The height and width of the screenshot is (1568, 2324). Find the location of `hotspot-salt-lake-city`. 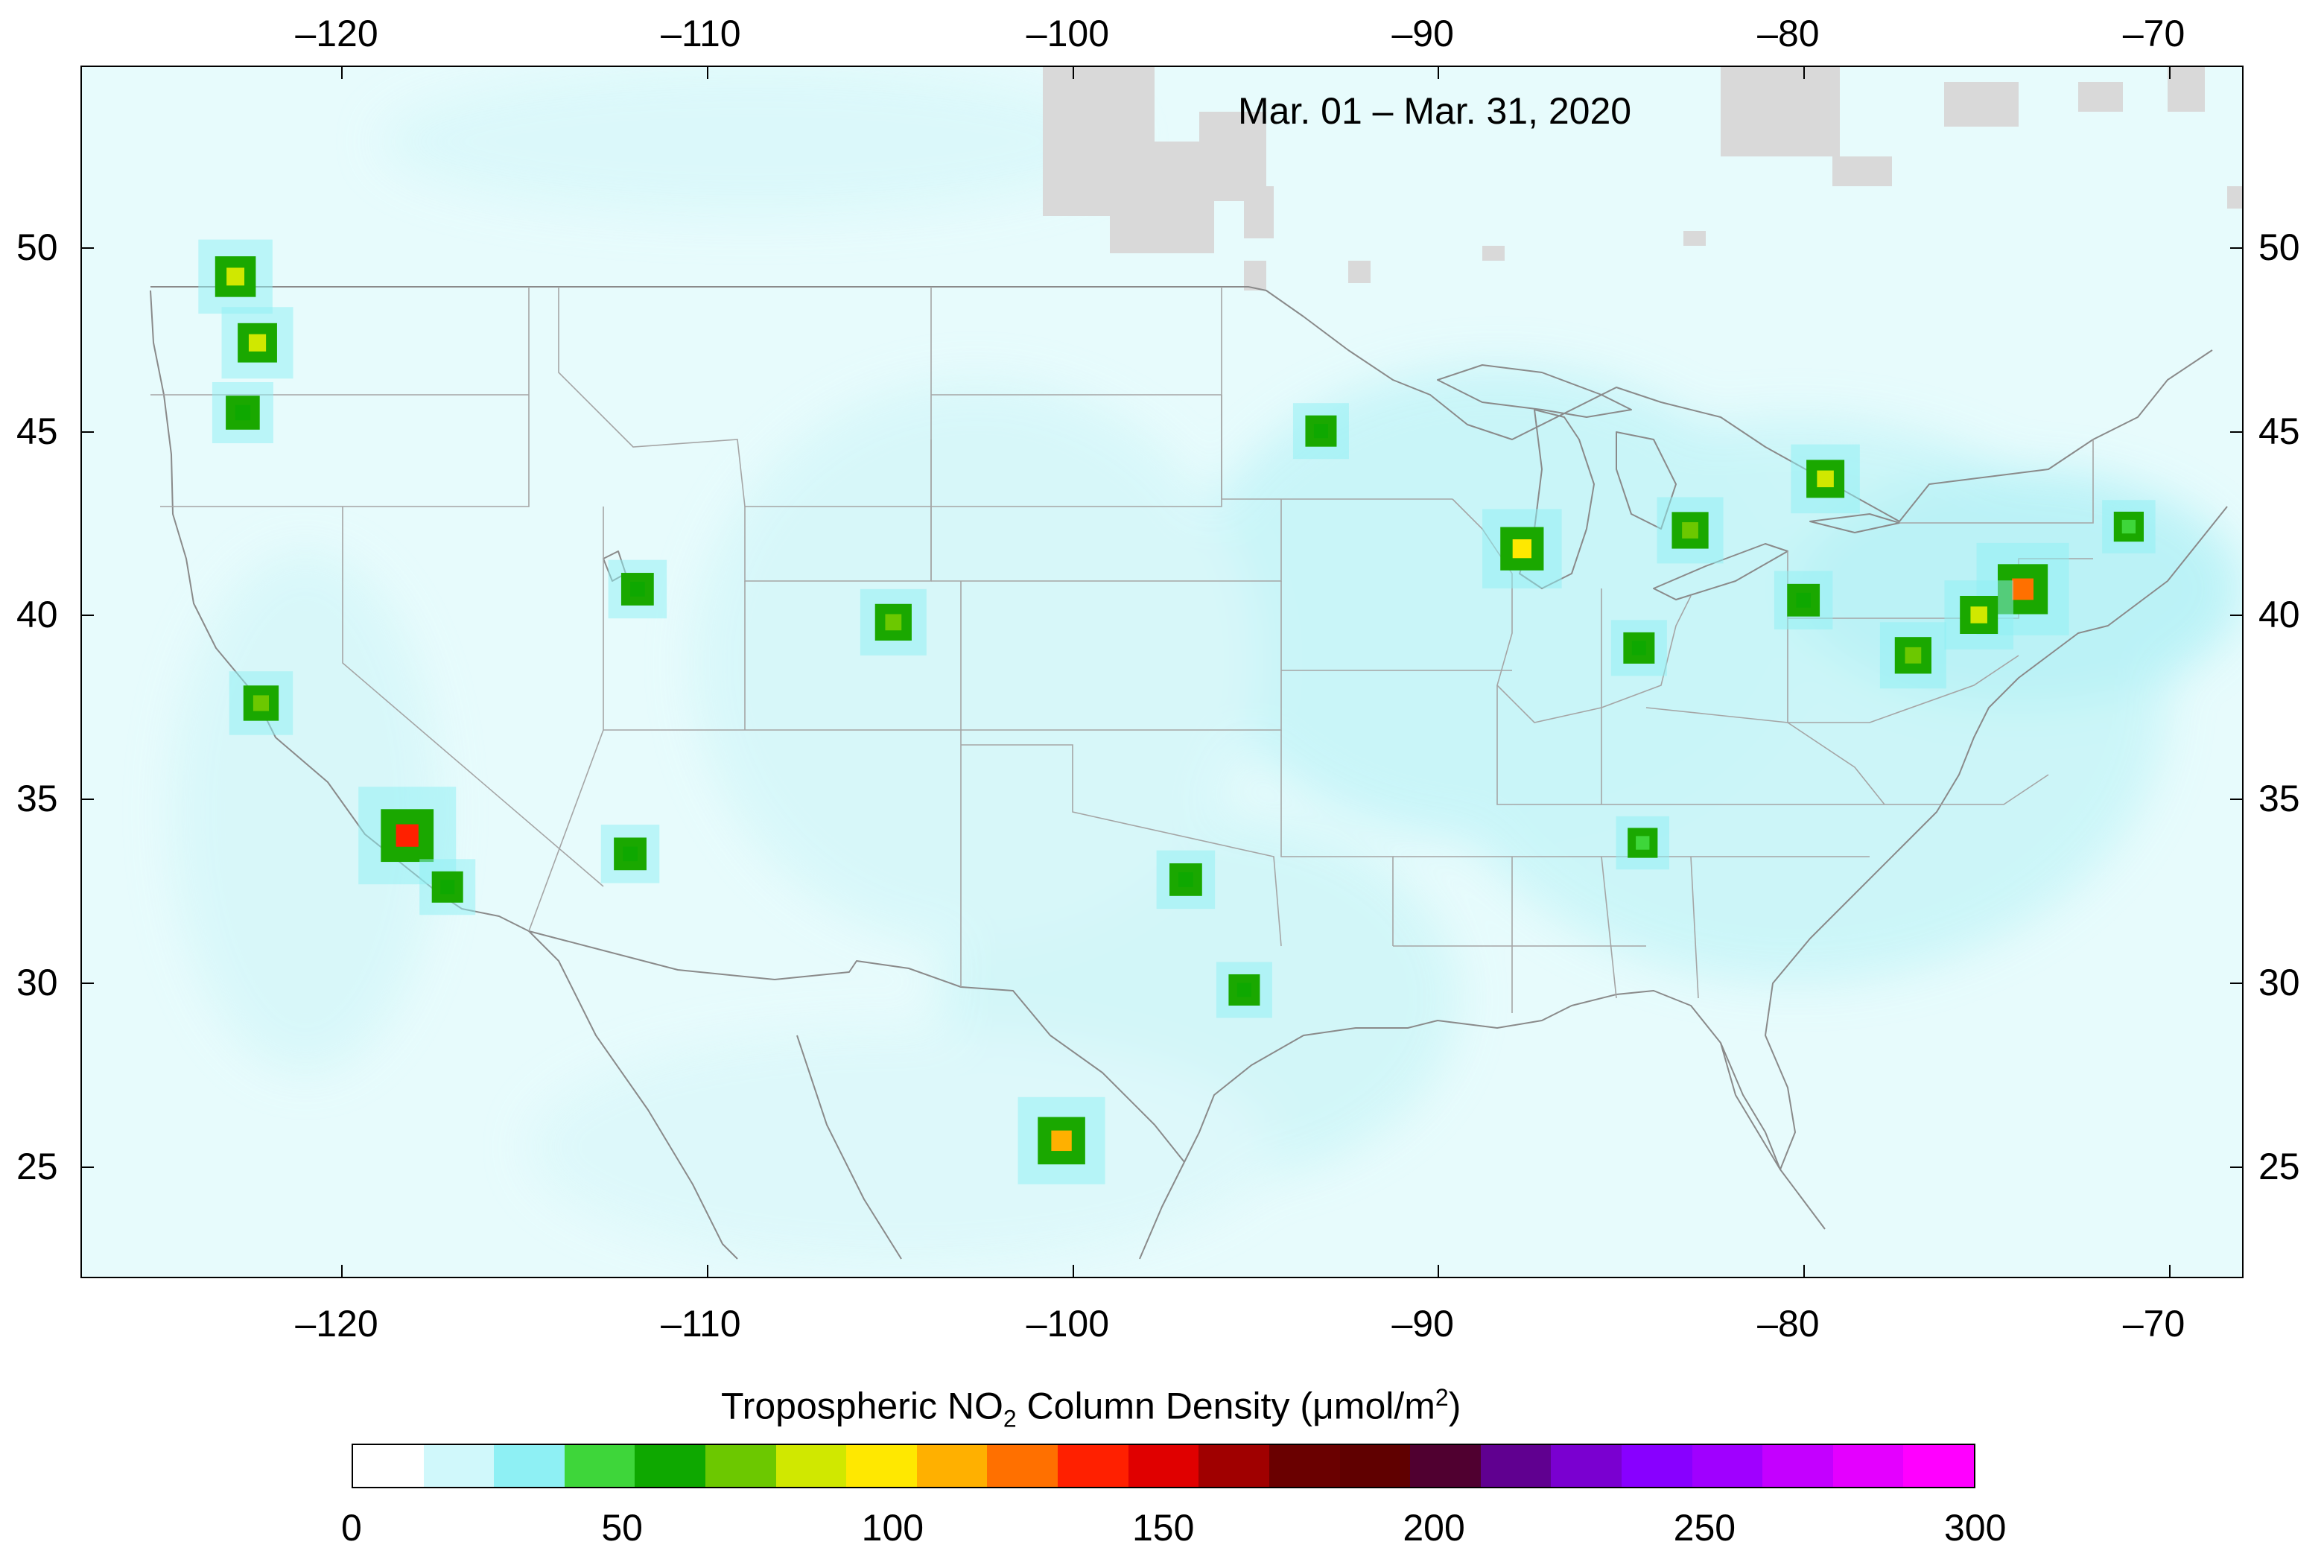

hotspot-salt-lake-city is located at coordinates (637, 589).